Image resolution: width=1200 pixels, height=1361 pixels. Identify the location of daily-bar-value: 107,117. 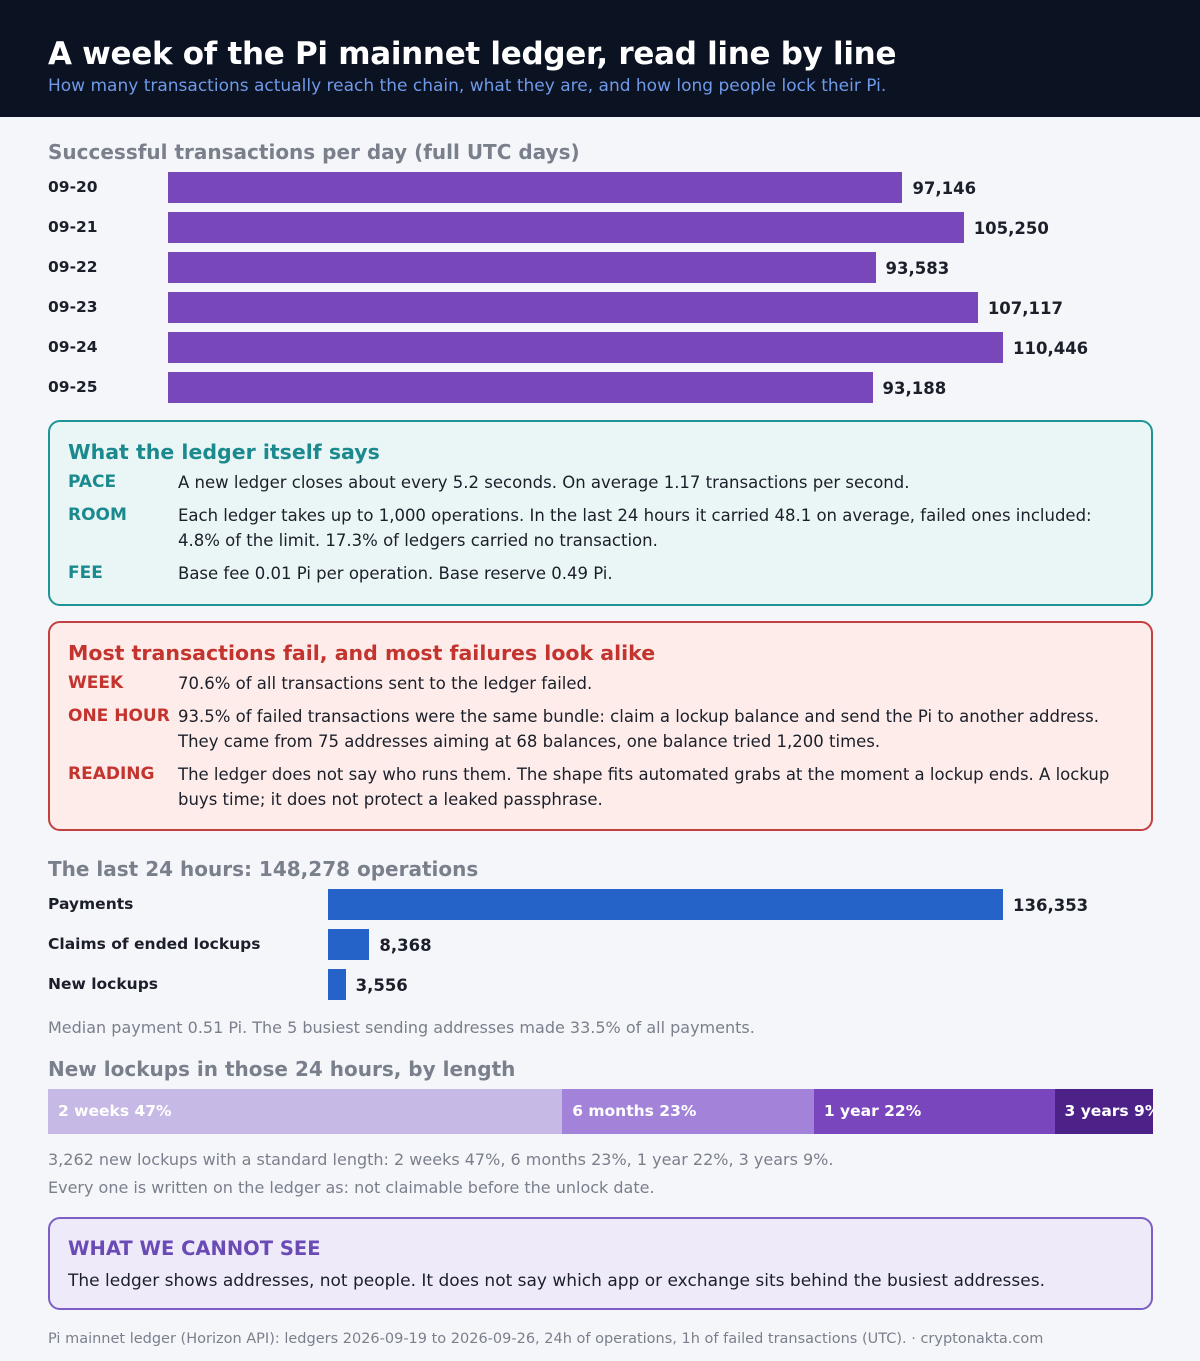
(1025, 308).